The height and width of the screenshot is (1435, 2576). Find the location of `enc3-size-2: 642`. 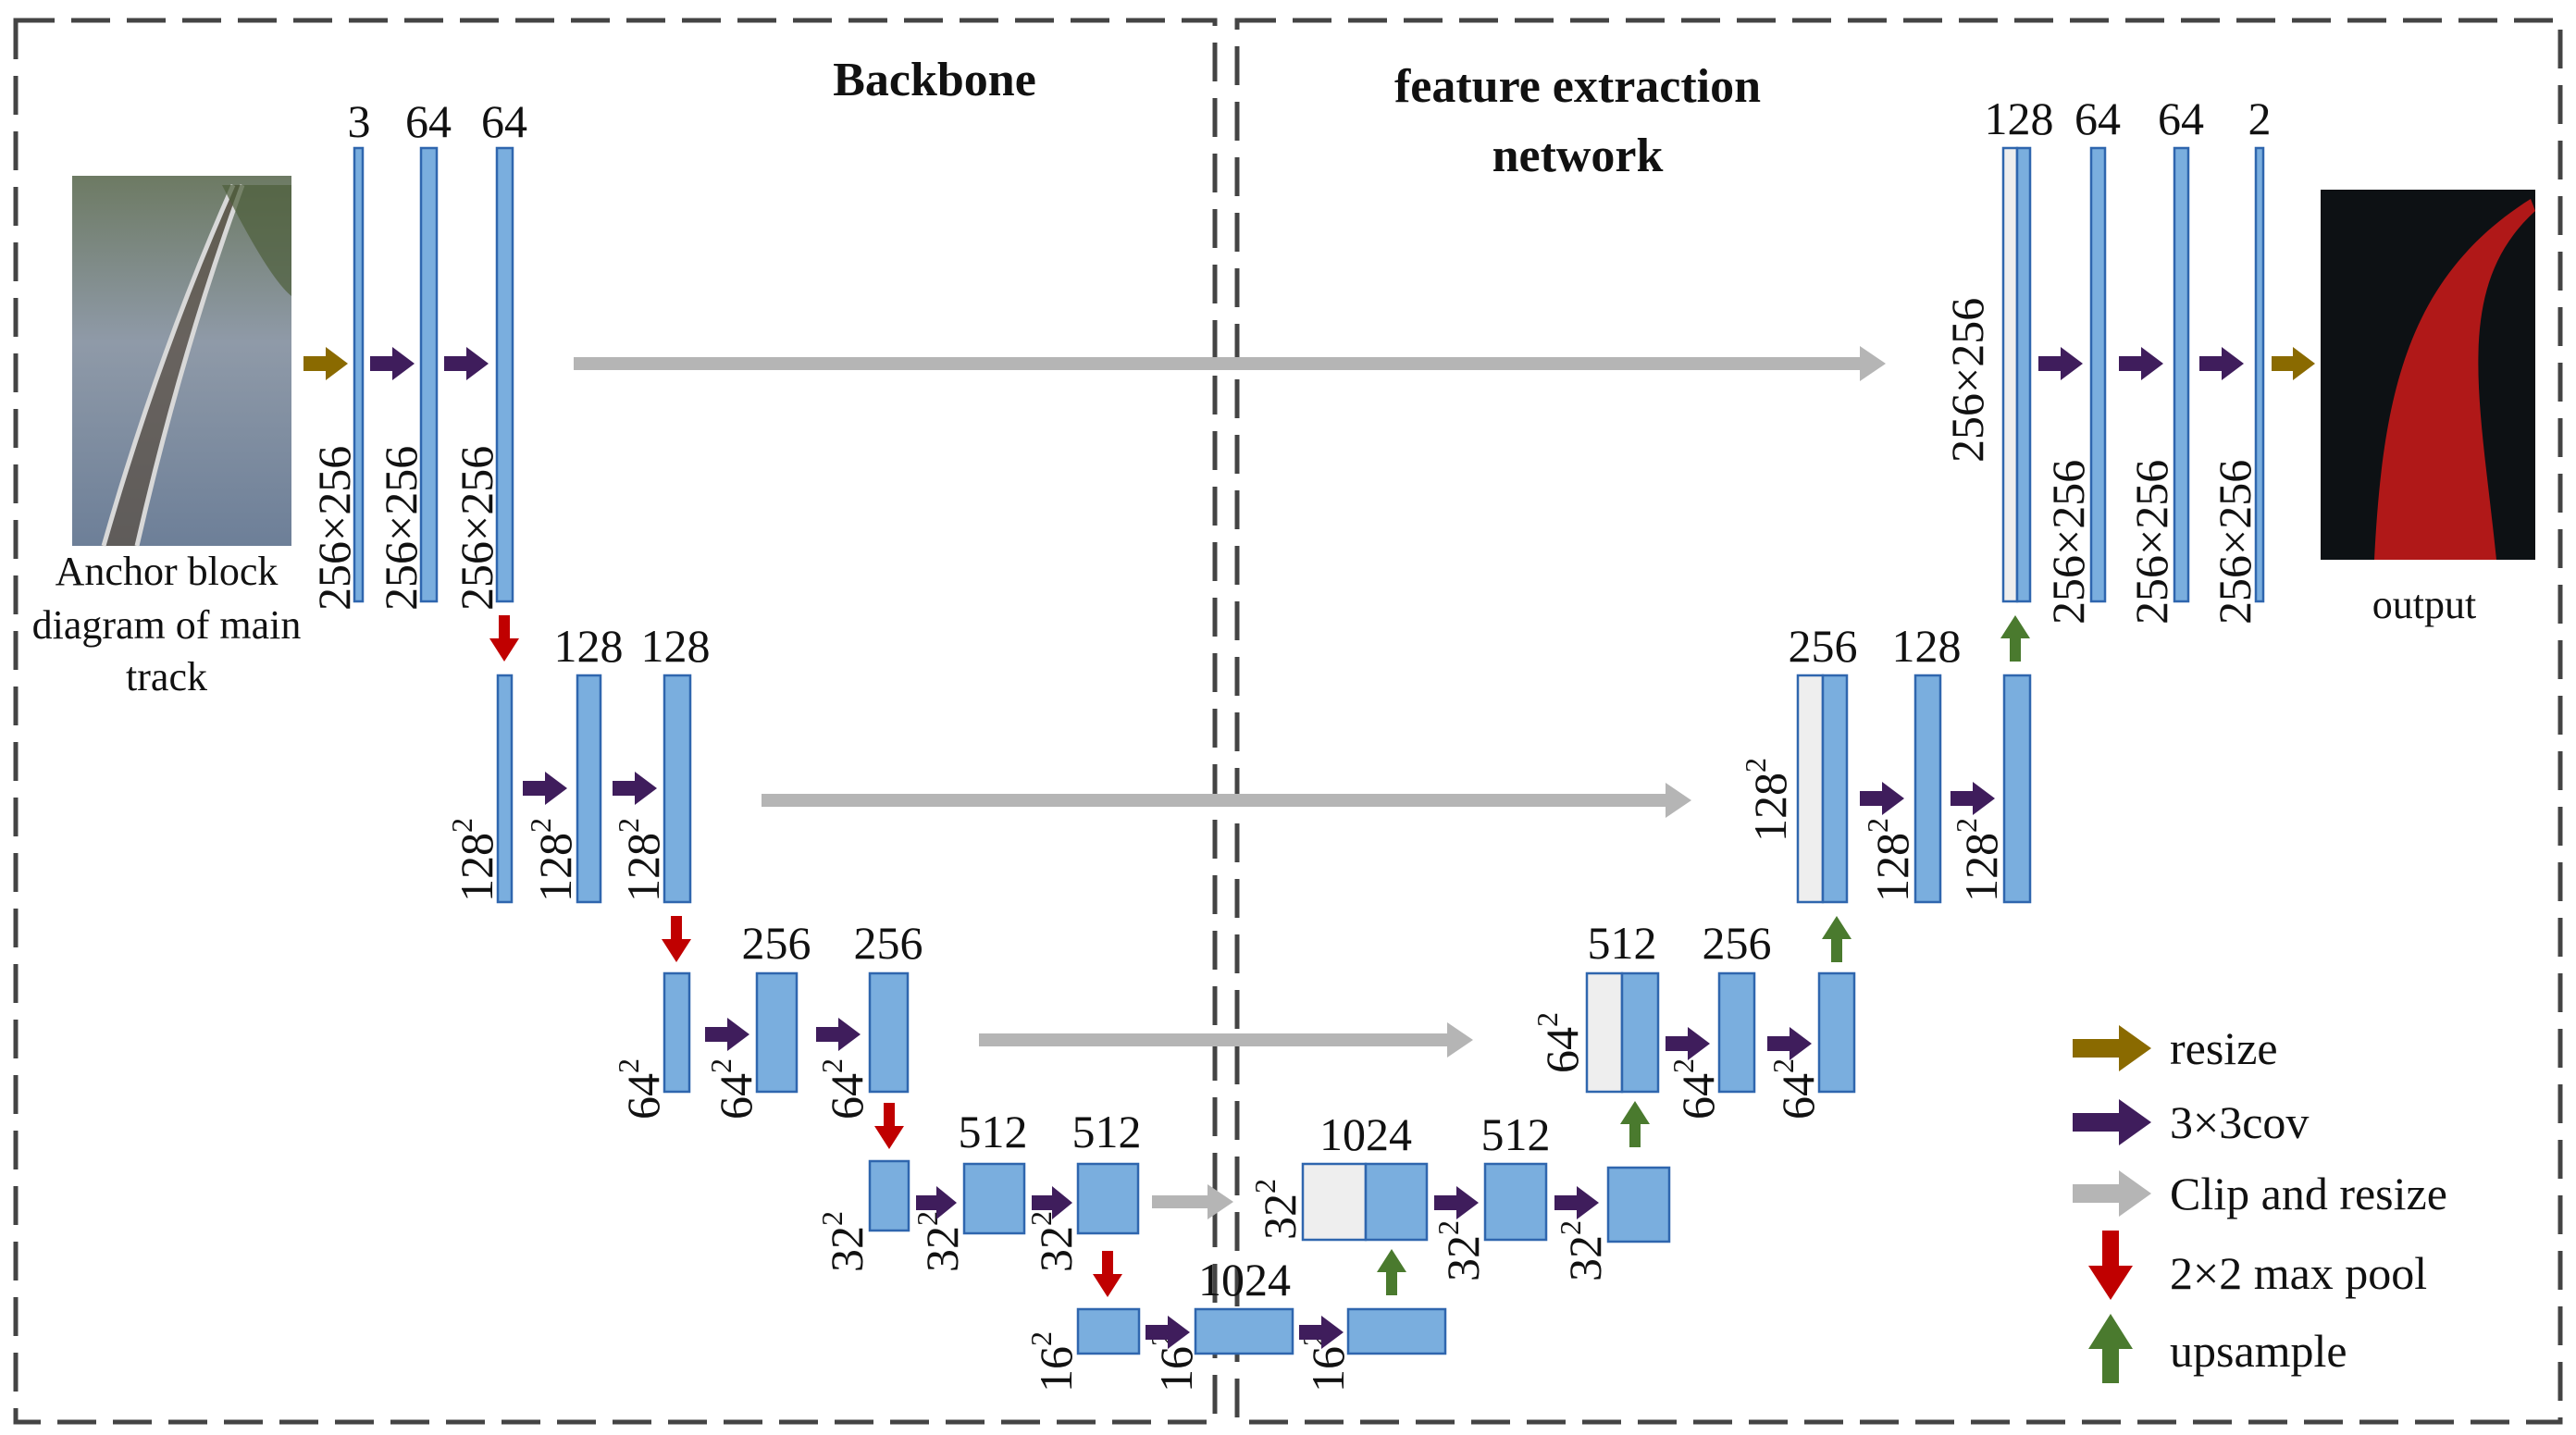

enc3-size-2: 642 is located at coordinates (733, 1089).